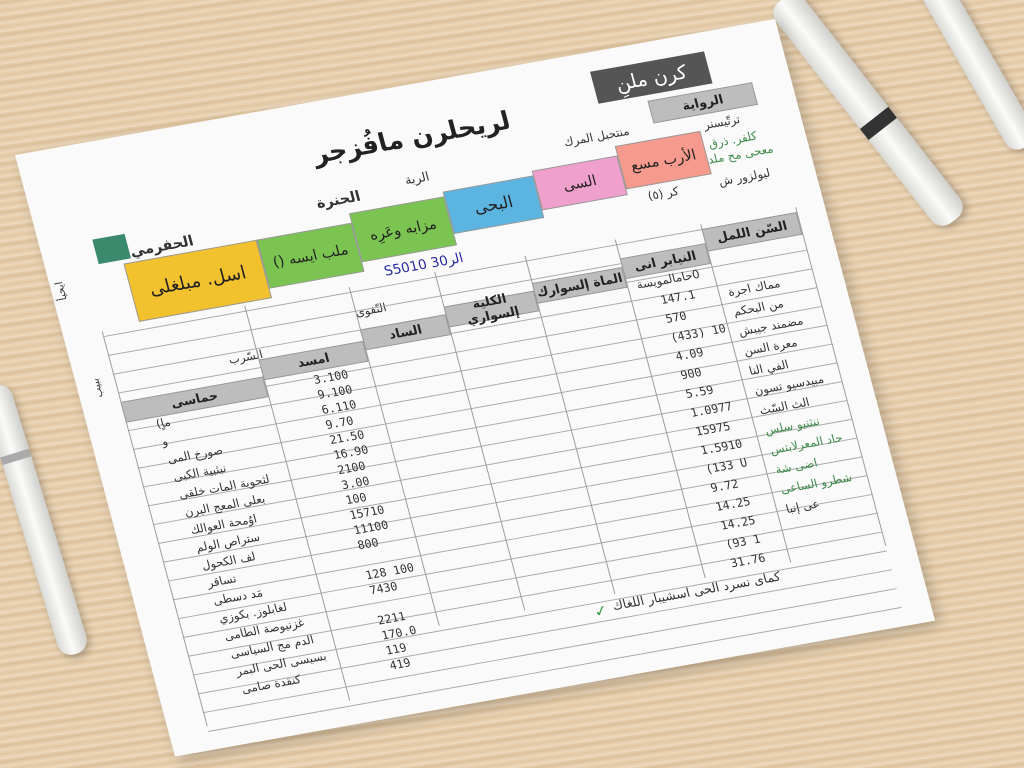 The width and height of the screenshot is (1024, 768). I want to click on list-value: 800, so click(368, 544).